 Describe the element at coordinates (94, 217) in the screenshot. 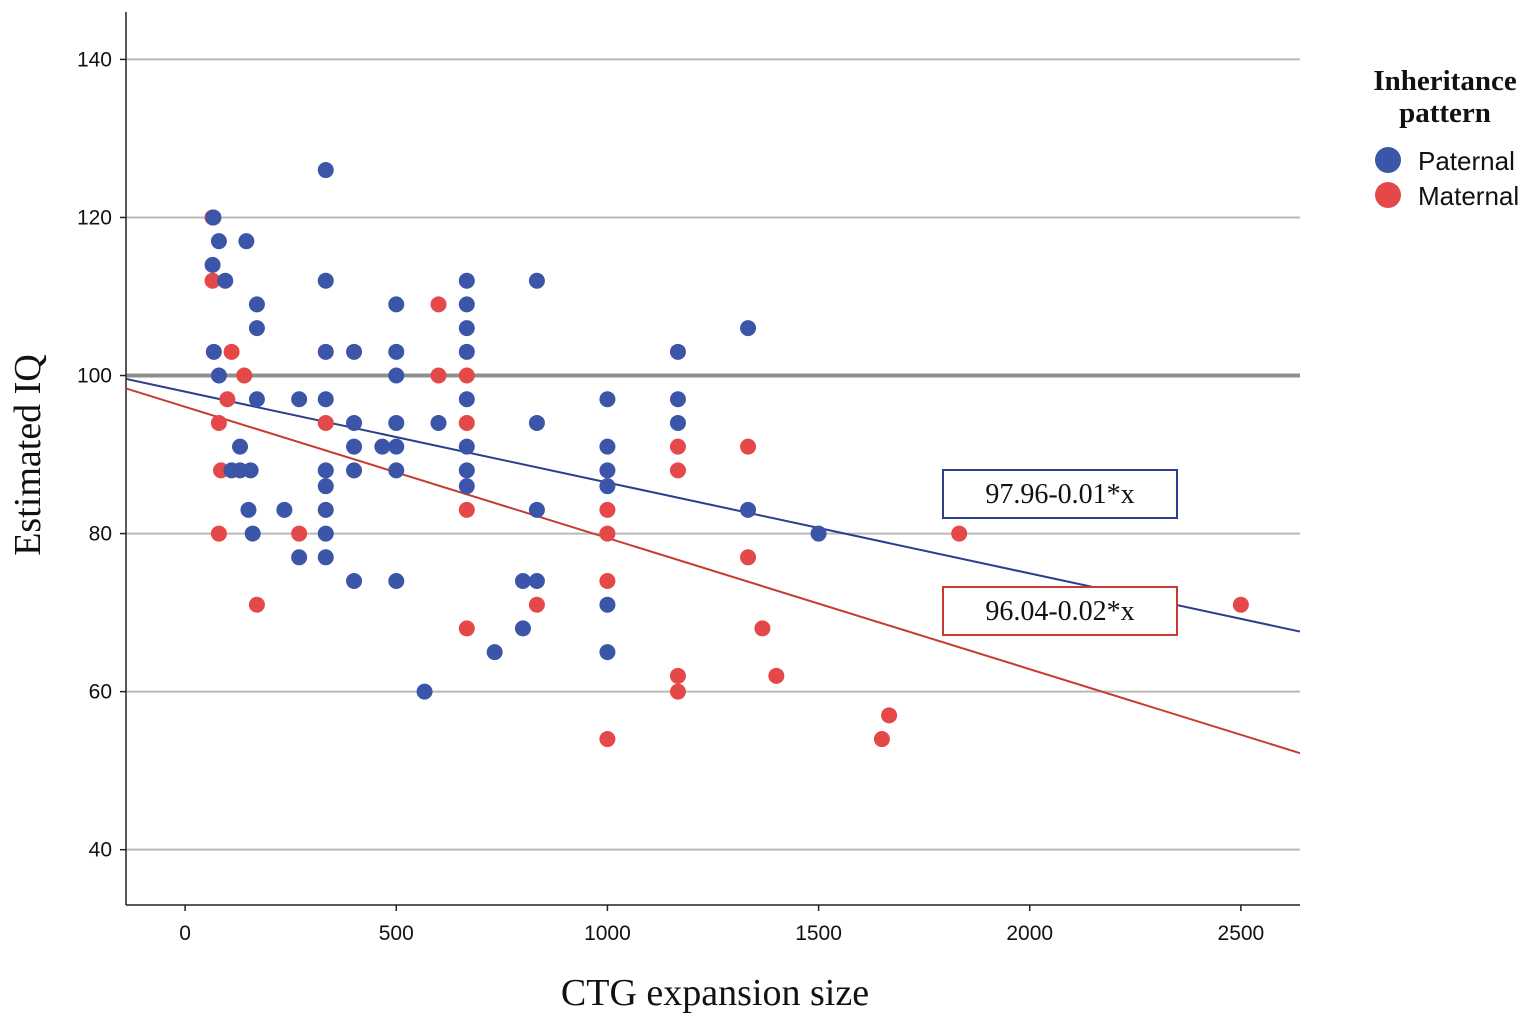

I see `y-tick-label-120: 120` at that location.